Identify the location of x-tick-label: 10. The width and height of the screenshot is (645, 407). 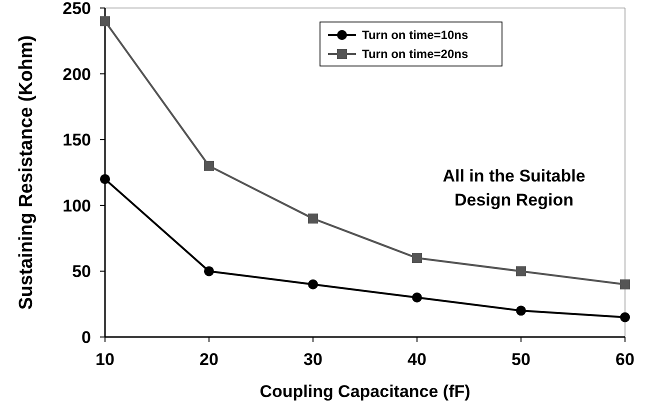
(105, 359).